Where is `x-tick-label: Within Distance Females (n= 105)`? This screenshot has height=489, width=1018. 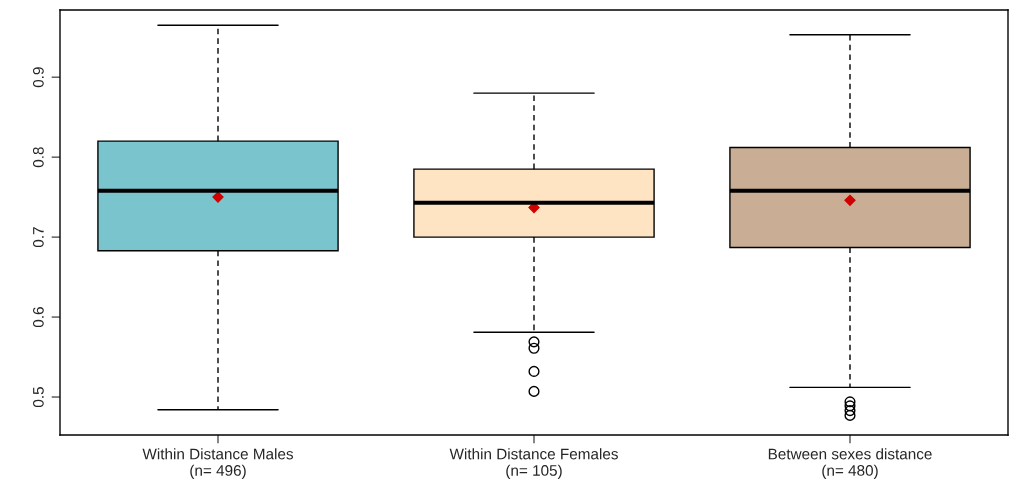 x-tick-label: Within Distance Females (n= 105) is located at coordinates (533, 463).